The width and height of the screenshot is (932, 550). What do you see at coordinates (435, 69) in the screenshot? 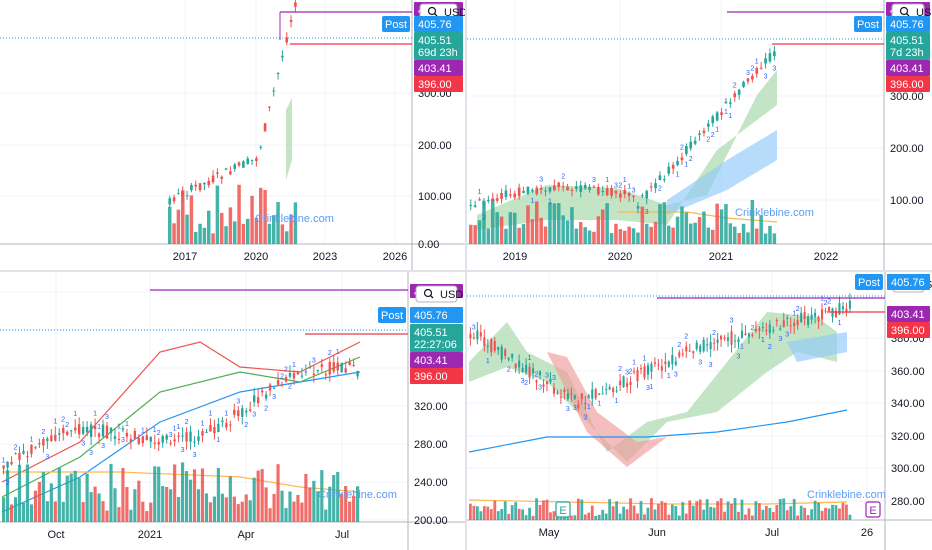
I see `purple-price-tag-text: 403.41` at bounding box center [435, 69].